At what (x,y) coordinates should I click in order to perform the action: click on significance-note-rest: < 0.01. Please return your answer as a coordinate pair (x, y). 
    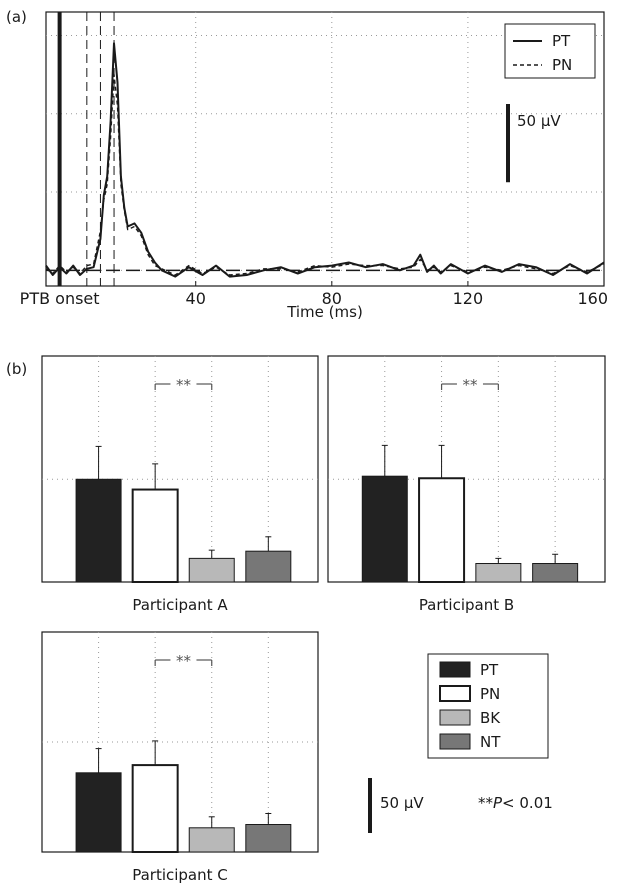
    Looking at the image, I should click on (527, 803).